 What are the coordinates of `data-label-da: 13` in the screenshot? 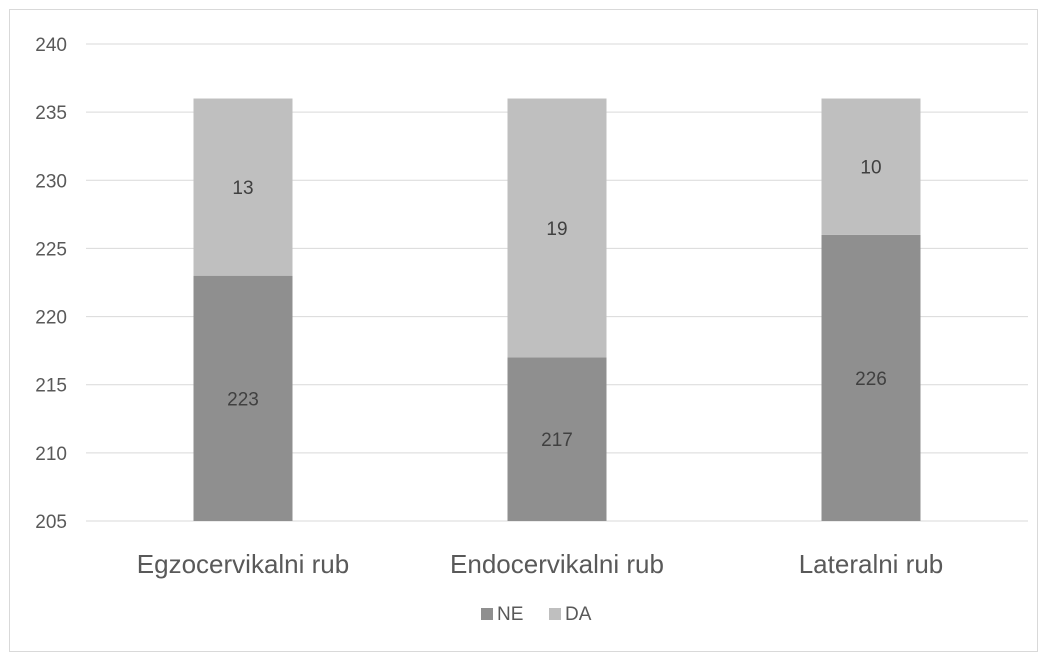 It's located at (242, 188).